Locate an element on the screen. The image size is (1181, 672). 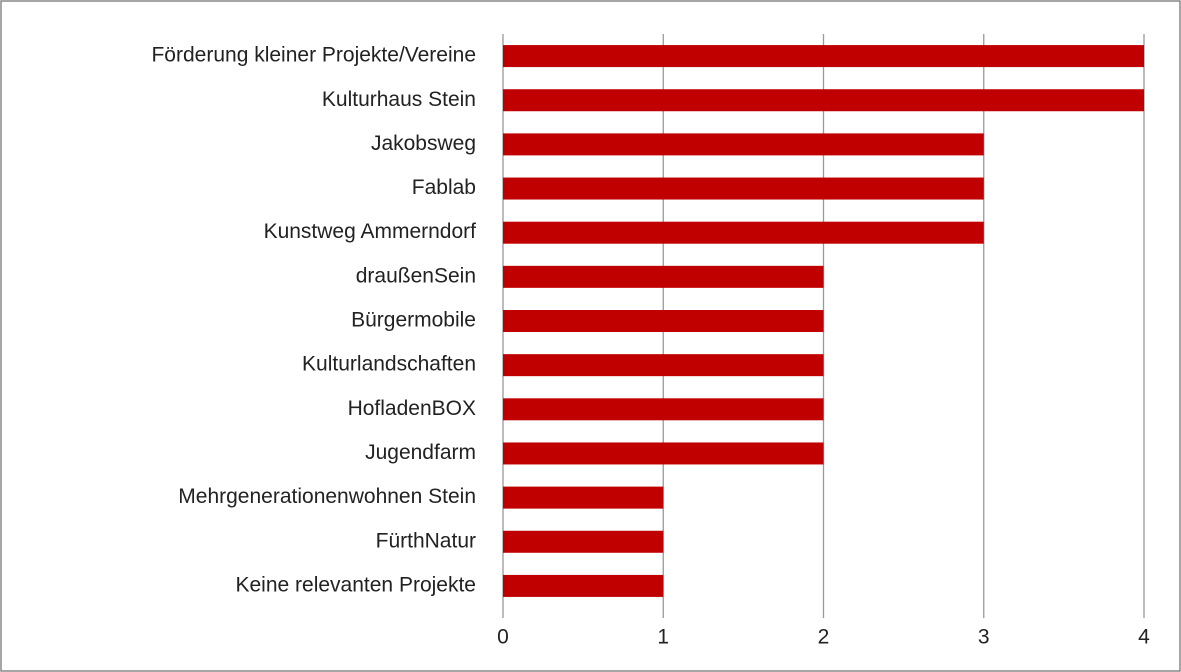
y-tick-label: FürthNatur is located at coordinates (426, 540).